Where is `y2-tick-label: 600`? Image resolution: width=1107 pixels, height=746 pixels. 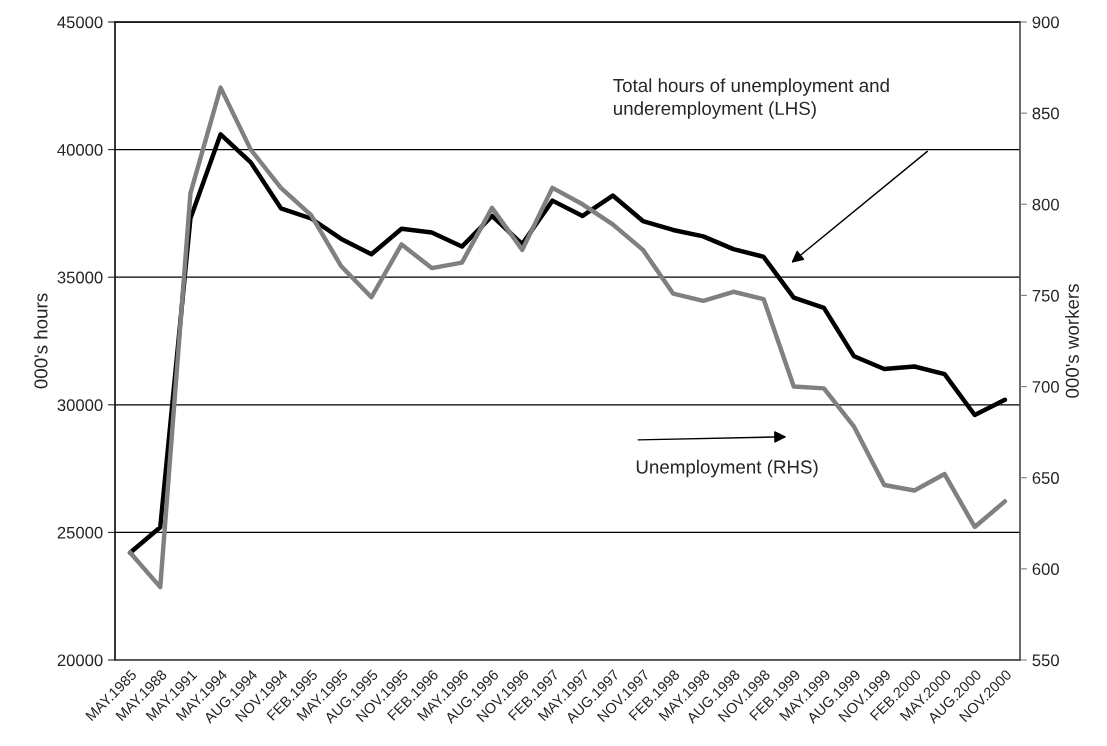 y2-tick-label: 600 is located at coordinates (1045, 569).